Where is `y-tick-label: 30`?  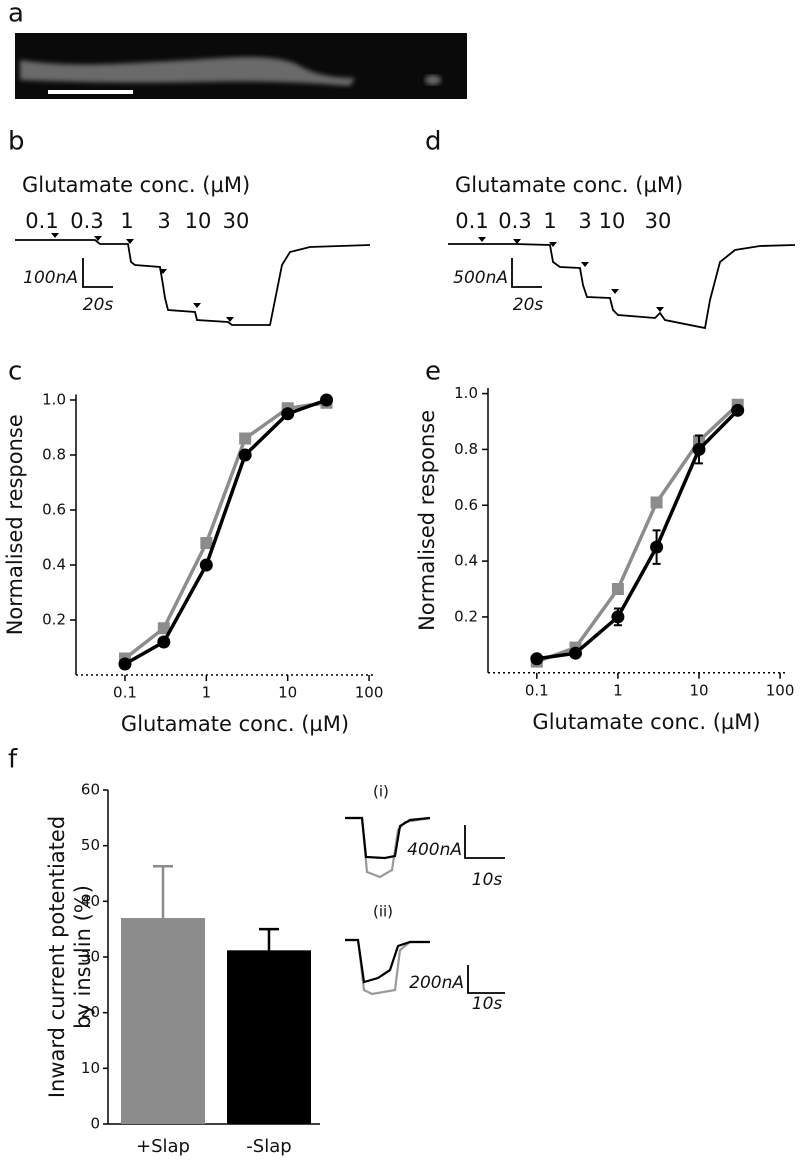 y-tick-label: 30 is located at coordinates (90, 957).